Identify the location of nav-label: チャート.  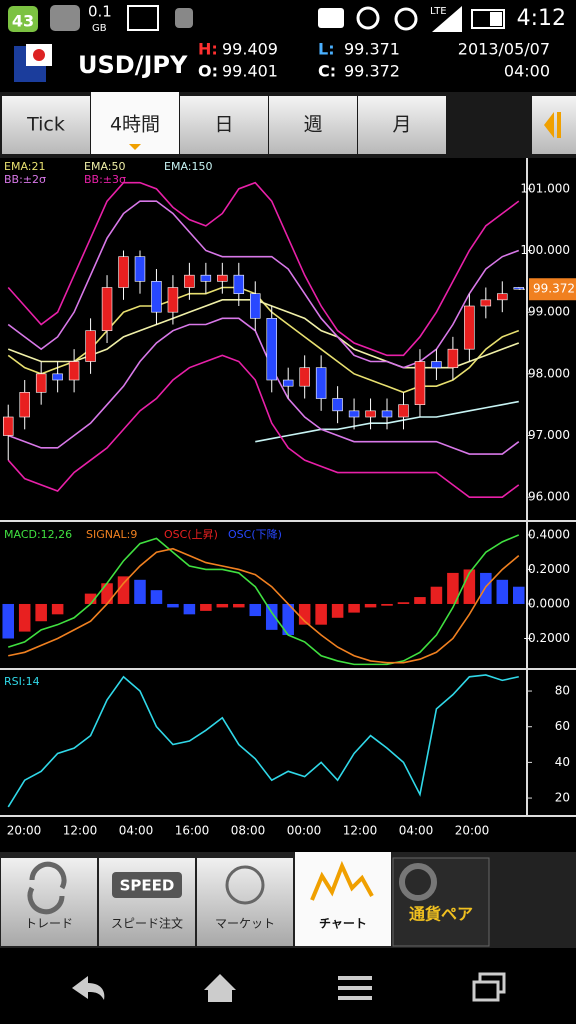
(343, 924).